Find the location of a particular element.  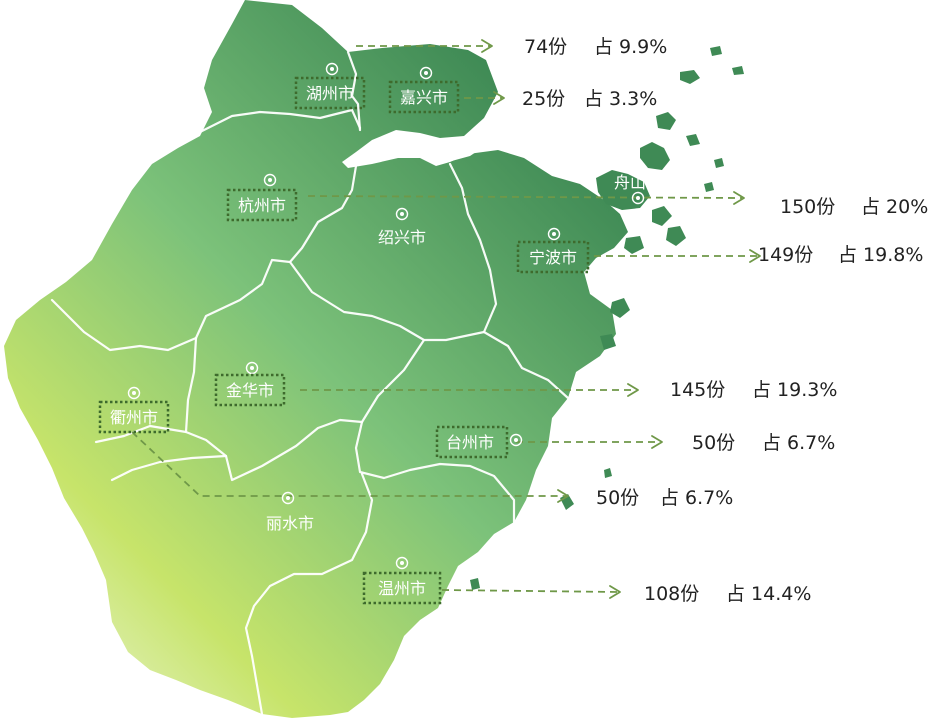

stat-count: 74份 is located at coordinates (545, 47).